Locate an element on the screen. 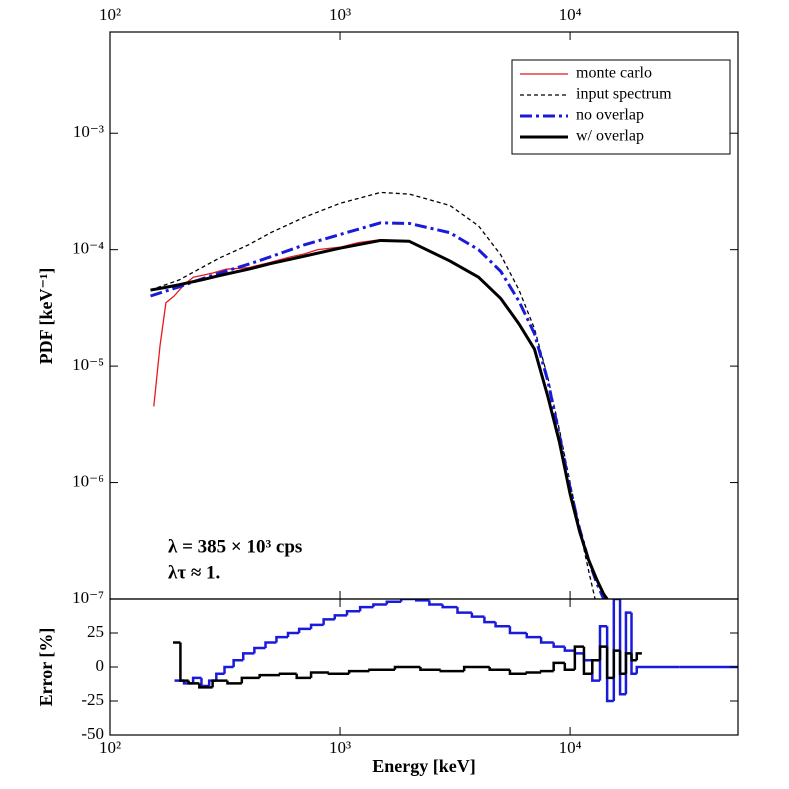  y-tick-label: 10⁻⁷ is located at coordinates (88, 597).